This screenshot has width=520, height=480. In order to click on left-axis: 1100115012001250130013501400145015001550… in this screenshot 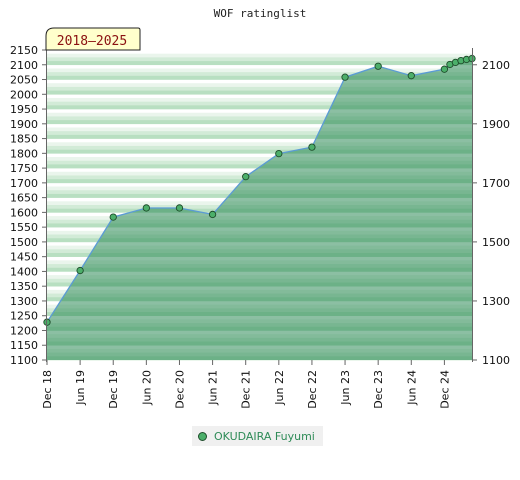, I will do `click(28, 205)`.